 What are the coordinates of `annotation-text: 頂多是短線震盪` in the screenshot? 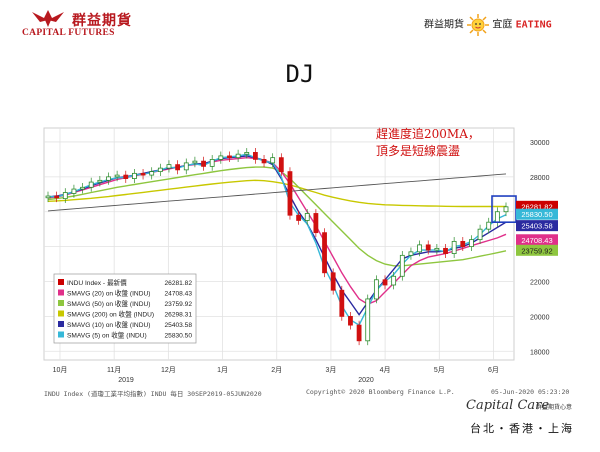 It's located at (418, 150).